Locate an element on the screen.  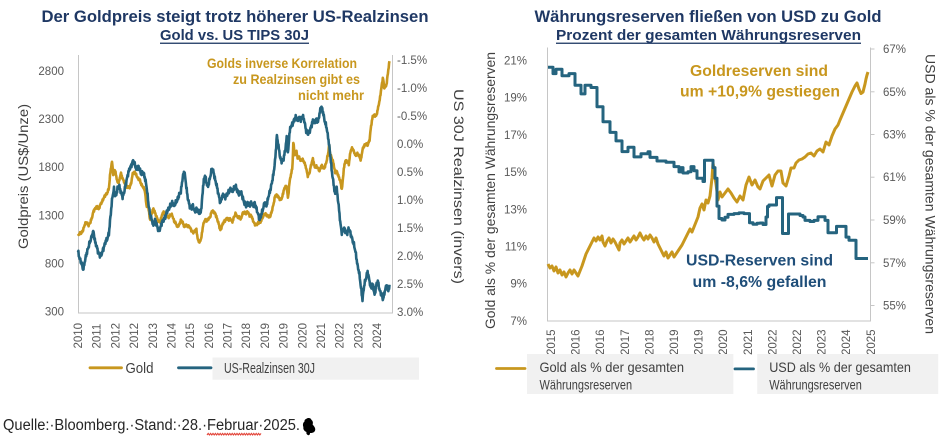
svg-text:Währungsreserven fließen von: Währungsreserven fließen von USD zu Gold is located at coordinates (708, 16).